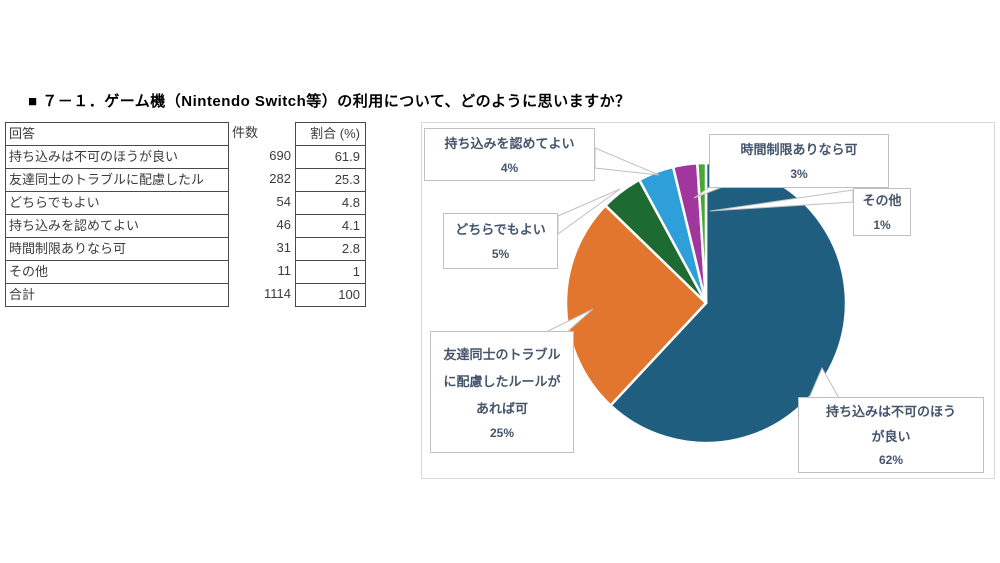  What do you see at coordinates (891, 460) in the screenshot?
I see `callout-percent: 62%` at bounding box center [891, 460].